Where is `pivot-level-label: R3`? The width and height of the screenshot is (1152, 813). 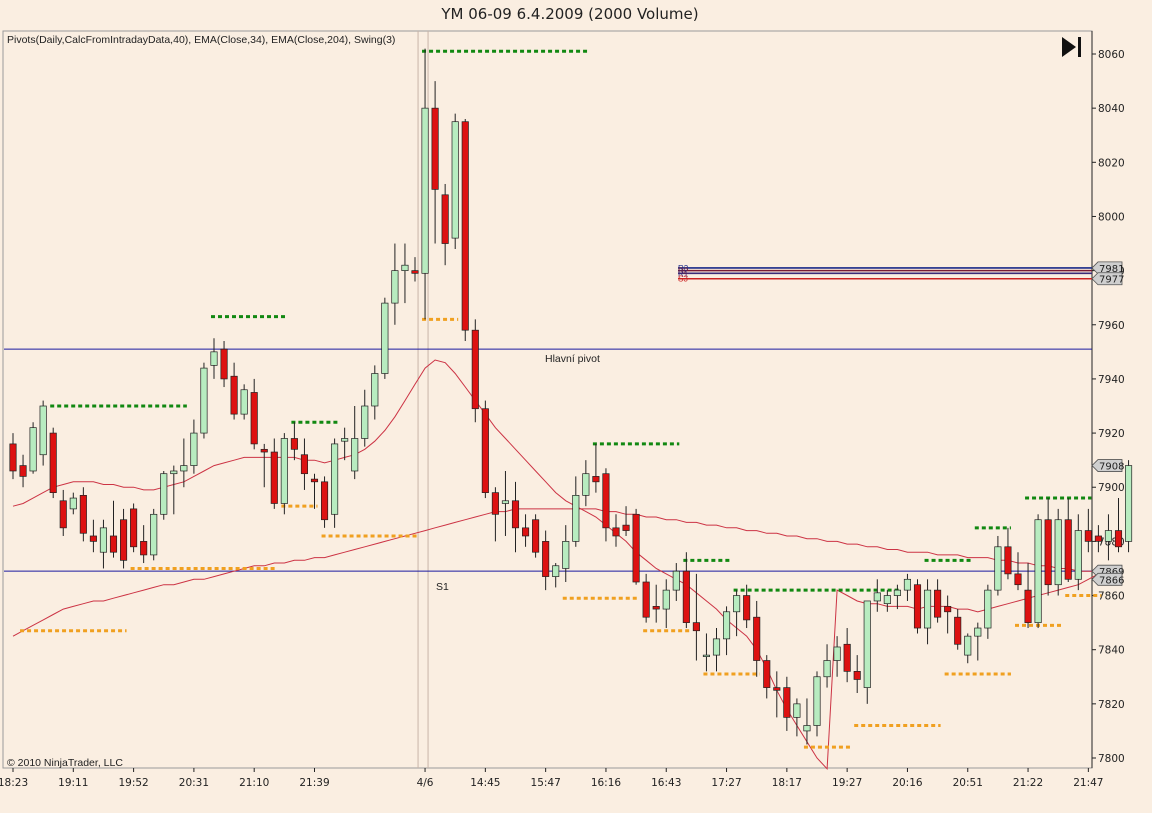
pivot-level-label: R3 is located at coordinates (683, 268).